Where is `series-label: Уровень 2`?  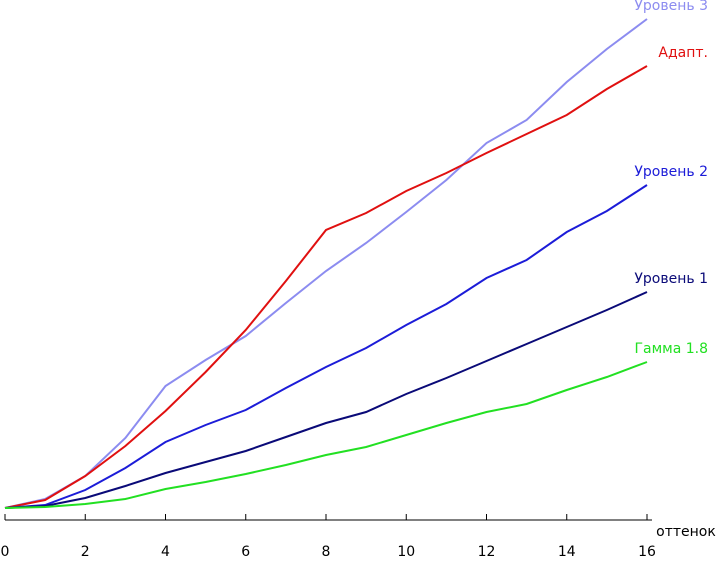
series-label: Уровень 2 is located at coordinates (671, 172).